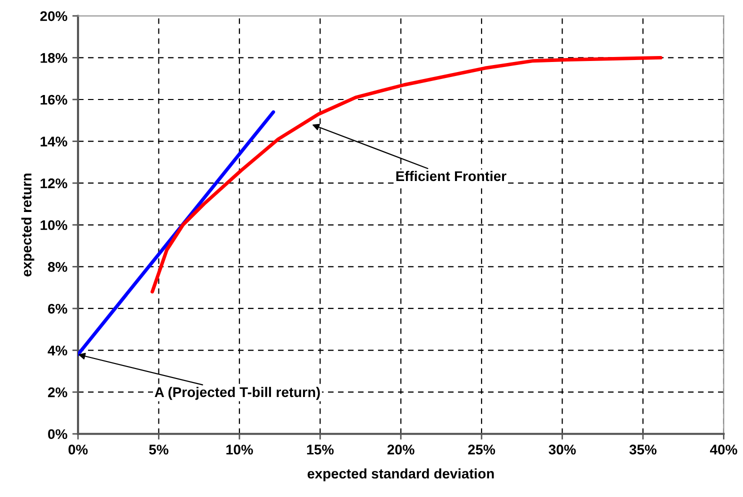 Image resolution: width=743 pixels, height=497 pixels. What do you see at coordinates (451, 176) in the screenshot?
I see `annotation: Efficient Frontier` at bounding box center [451, 176].